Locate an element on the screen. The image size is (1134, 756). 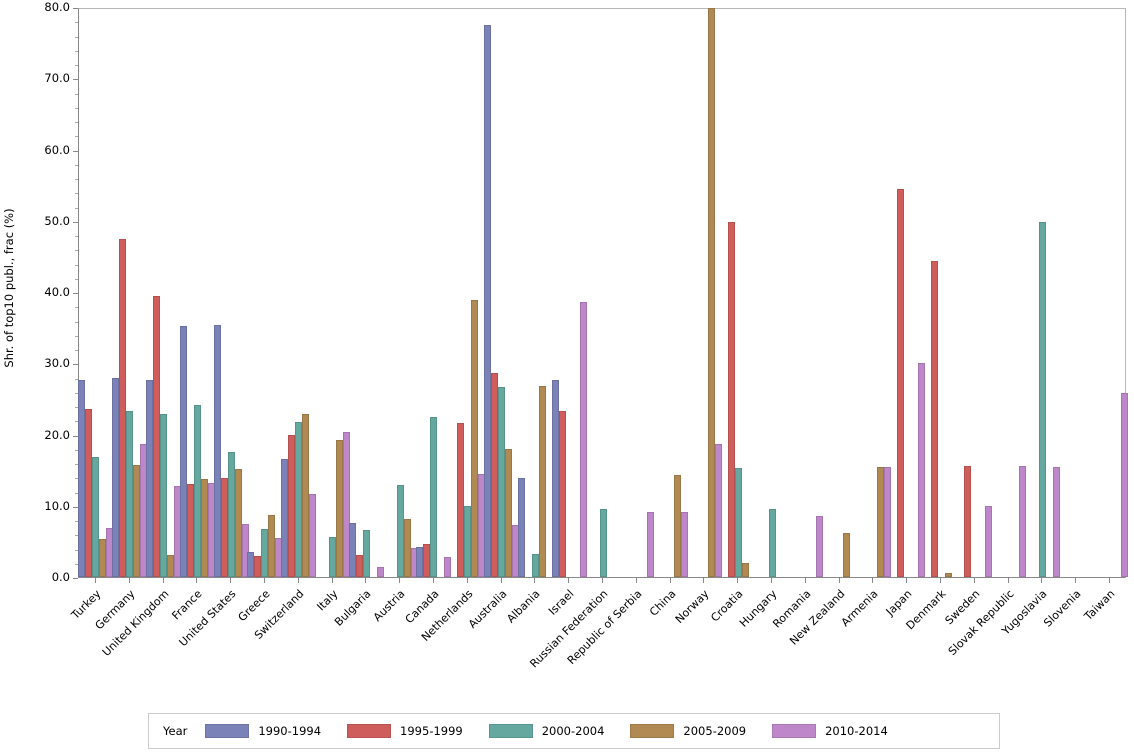
legend-item: 1995-1999 is located at coordinates (405, 731).